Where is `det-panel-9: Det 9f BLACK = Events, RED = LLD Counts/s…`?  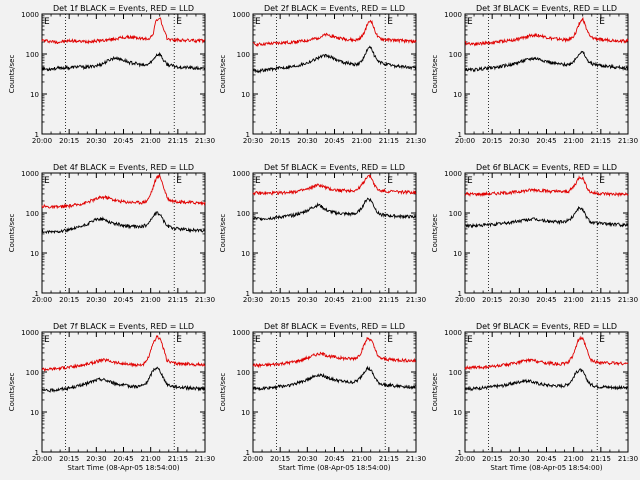 det-panel-9: Det 9f BLACK = Events, RED = LLD Counts/s… is located at coordinates (534, 397).